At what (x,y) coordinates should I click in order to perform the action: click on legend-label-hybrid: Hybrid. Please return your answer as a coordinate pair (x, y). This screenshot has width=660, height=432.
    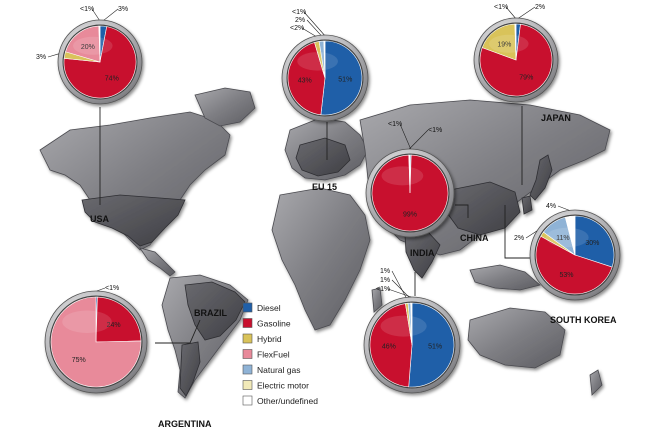
    Looking at the image, I should click on (269, 339).